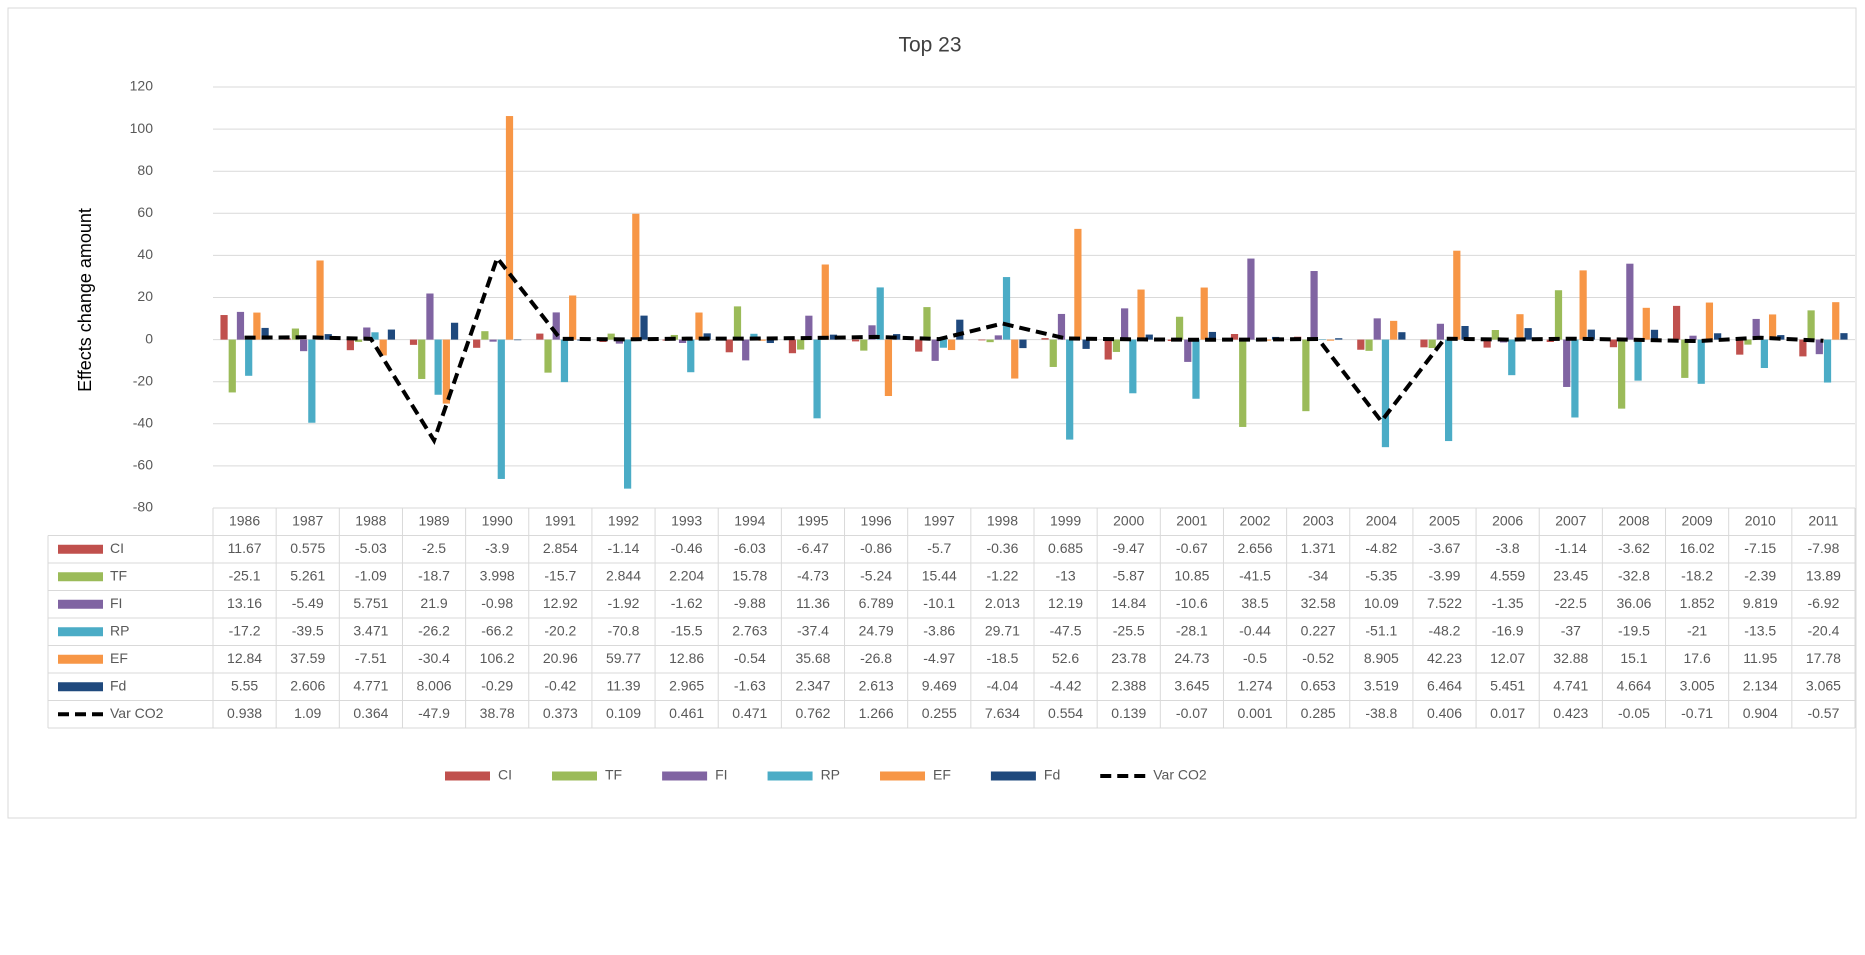  Describe the element at coordinates (1255, 685) in the screenshot. I see `table-cell: 1.274` at that location.